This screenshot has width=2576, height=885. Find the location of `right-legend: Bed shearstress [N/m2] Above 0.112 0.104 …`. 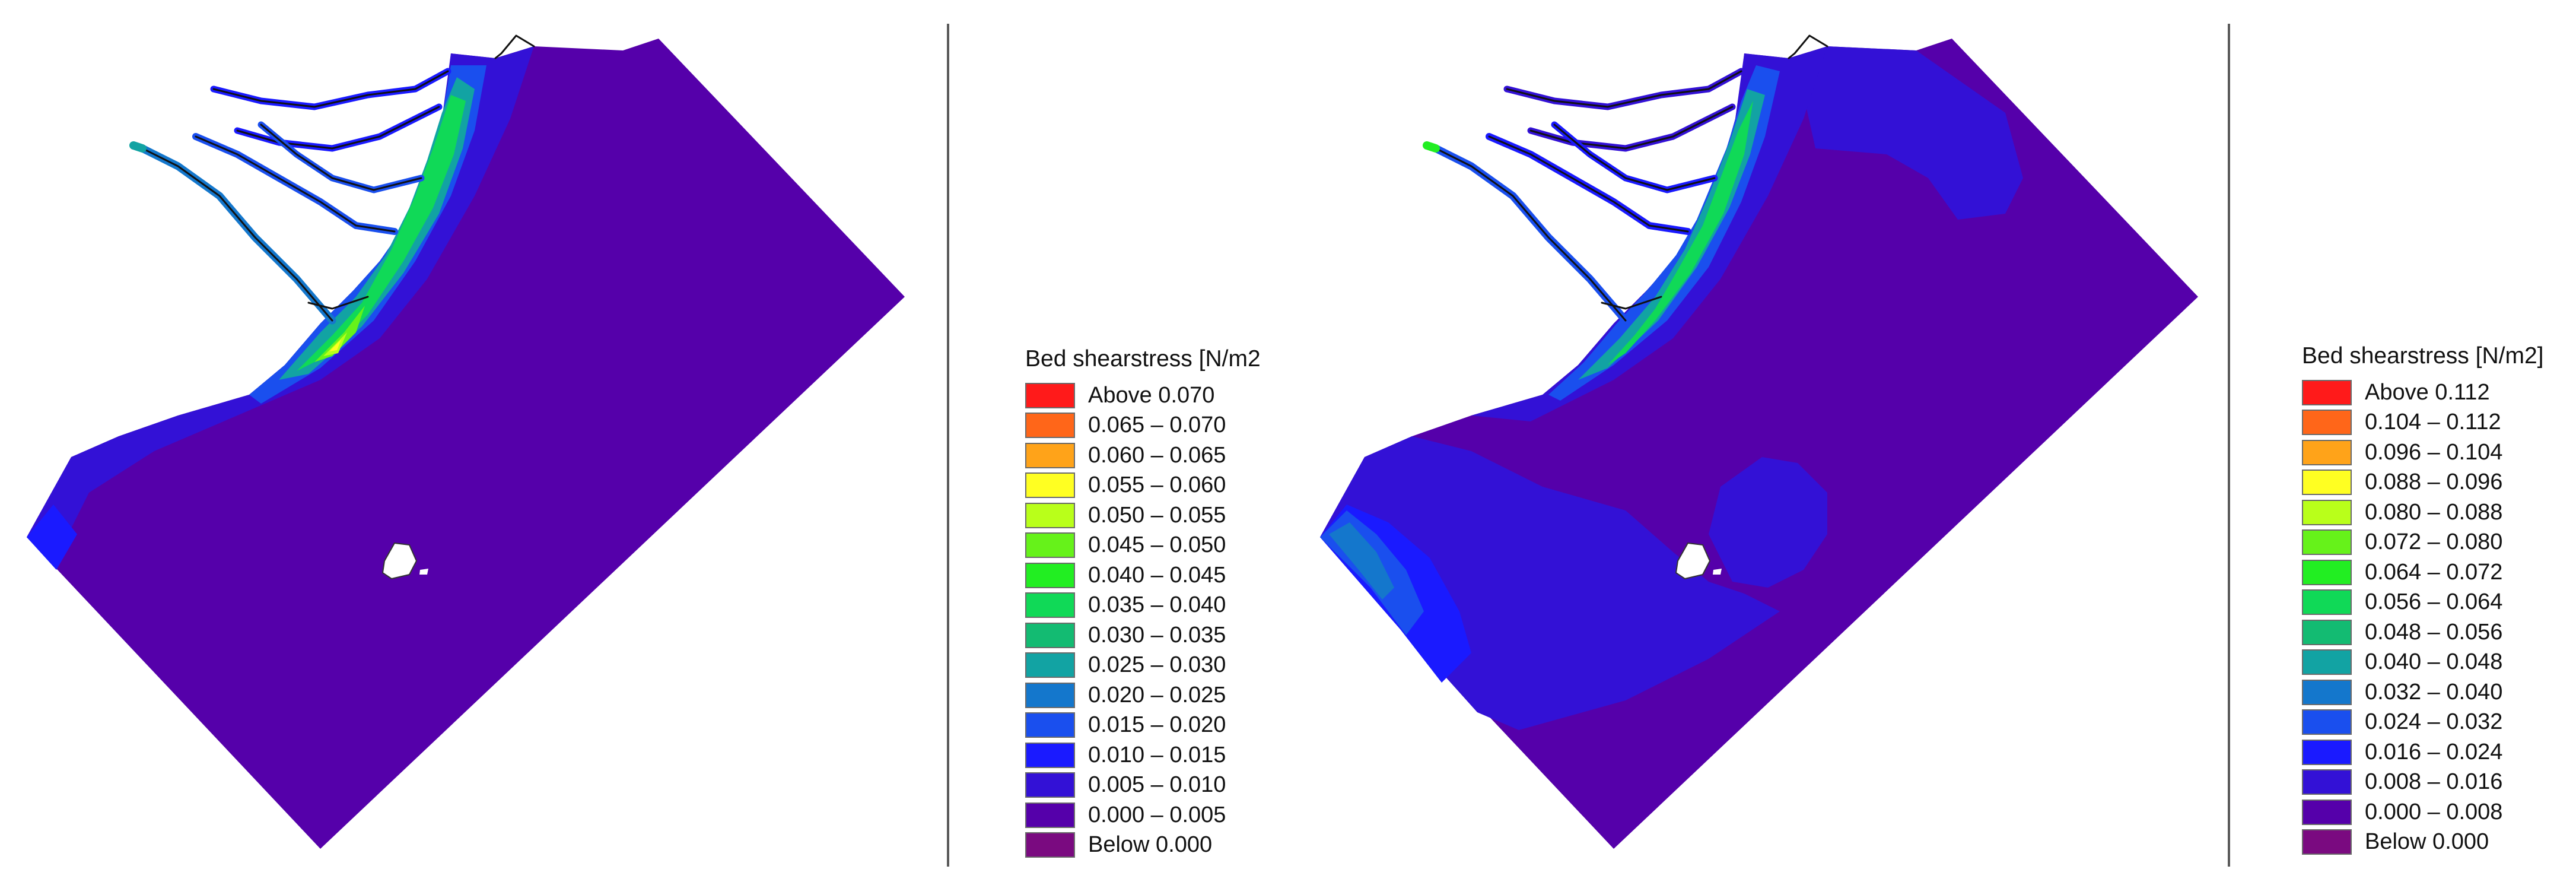

right-legend: Bed shearstress [N/m2] Above 0.112 0.104 … is located at coordinates (2422, 600).